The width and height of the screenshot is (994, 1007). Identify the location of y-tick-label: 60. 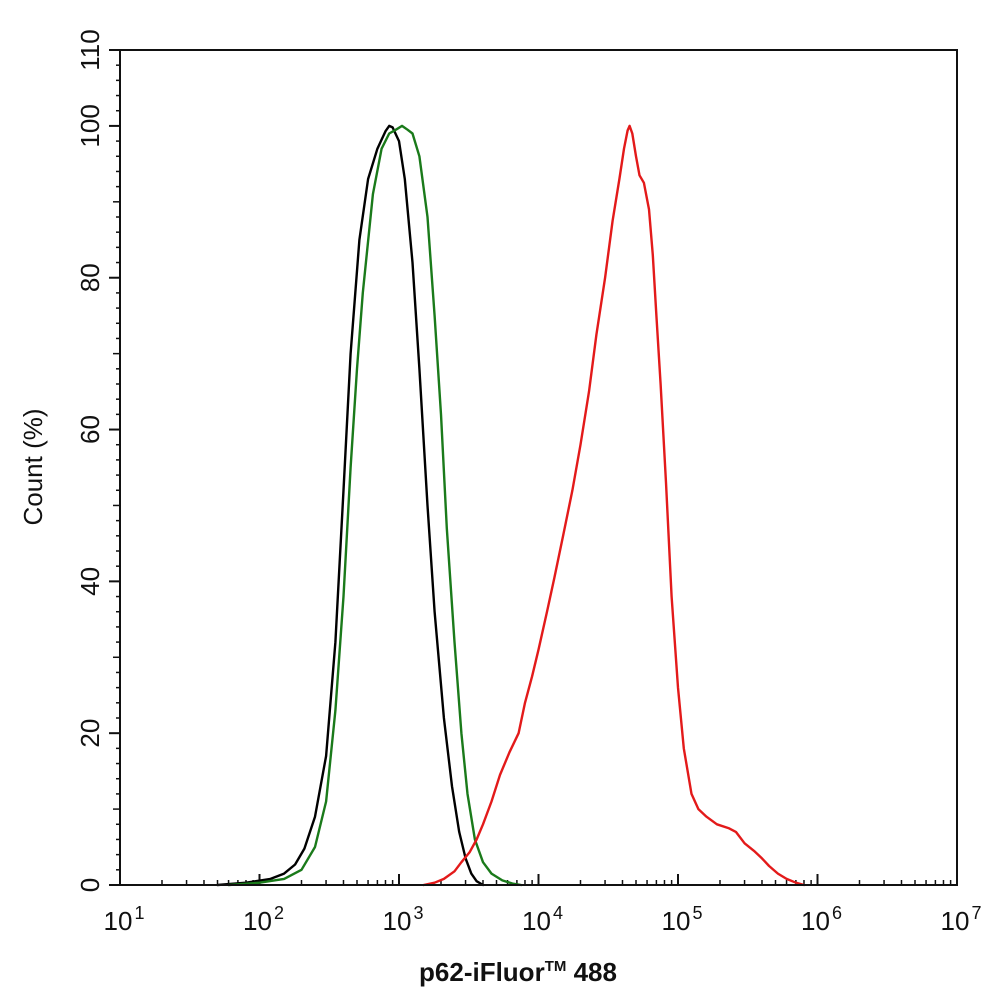
(90, 429).